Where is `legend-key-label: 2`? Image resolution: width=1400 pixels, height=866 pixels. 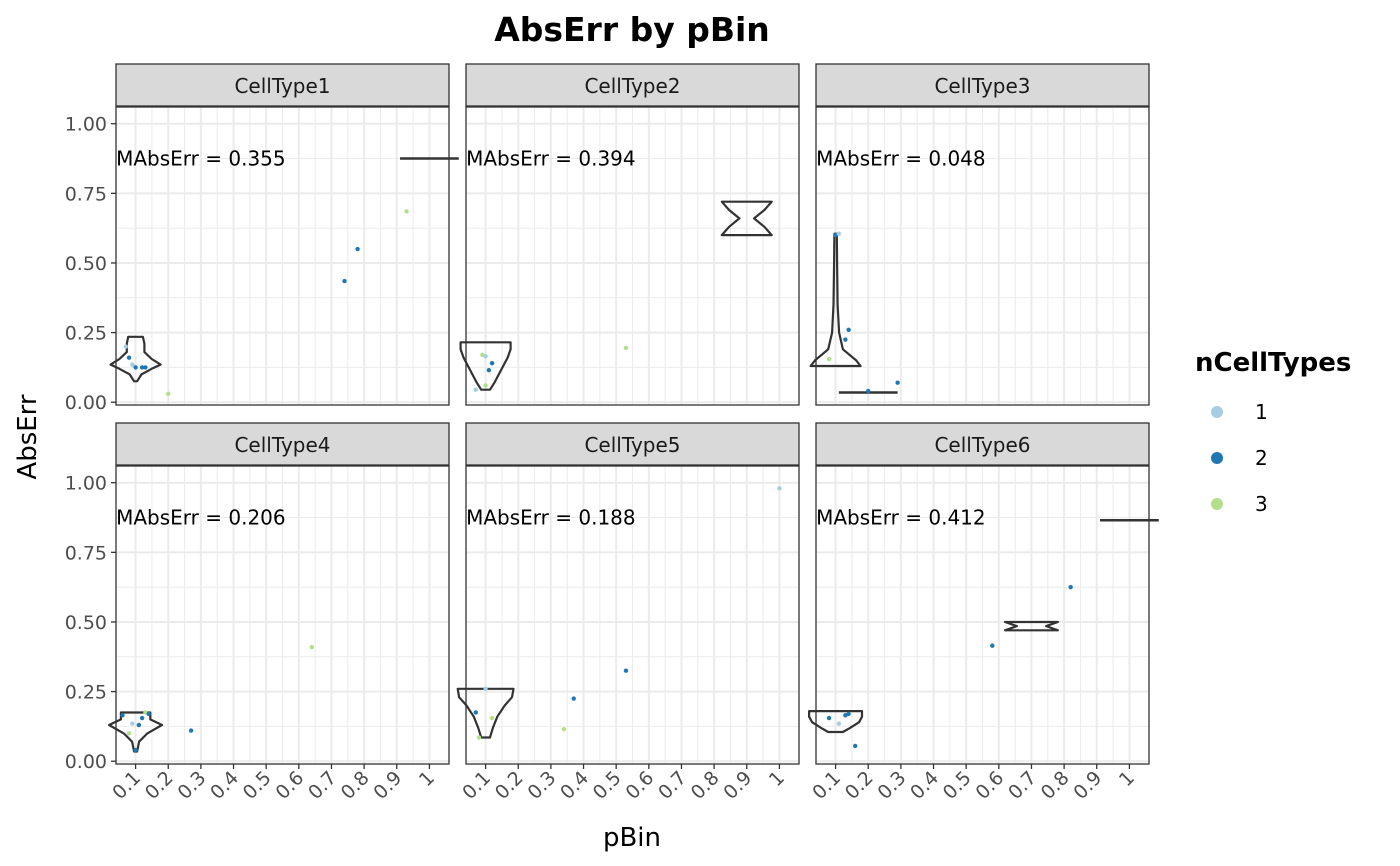
legend-key-label: 2 is located at coordinates (1261, 458).